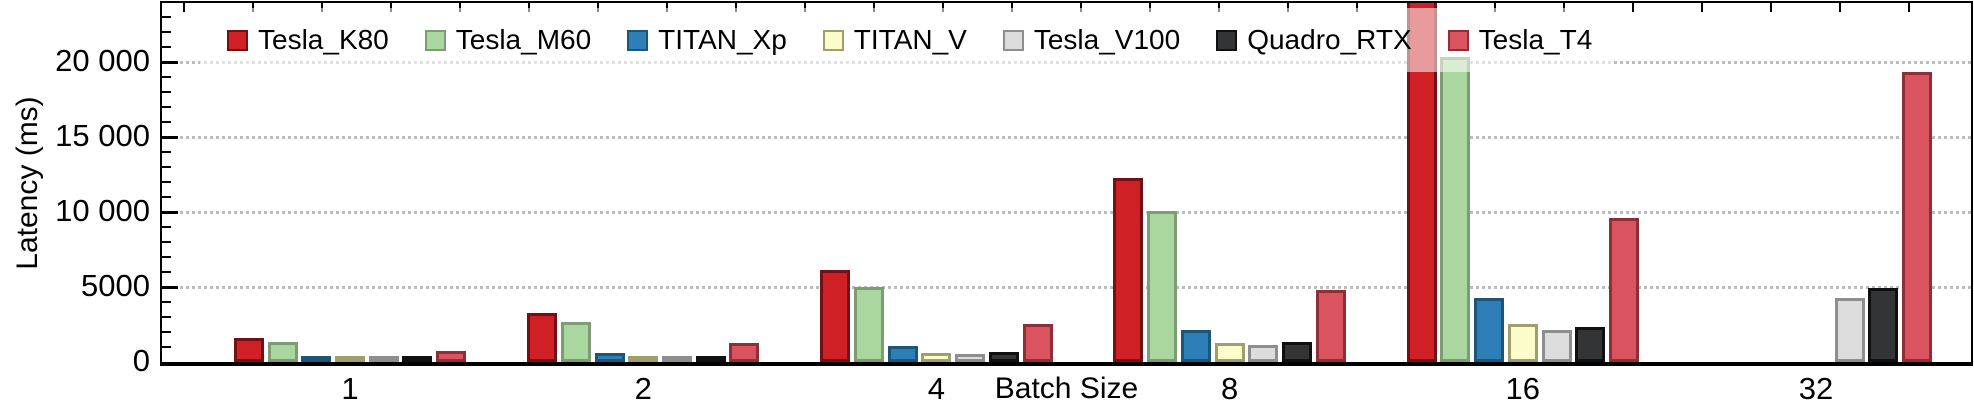 This screenshot has height=411, width=1974. Describe the element at coordinates (1883, 325) in the screenshot. I see `bar-Quadro_RTX-batch32` at that location.